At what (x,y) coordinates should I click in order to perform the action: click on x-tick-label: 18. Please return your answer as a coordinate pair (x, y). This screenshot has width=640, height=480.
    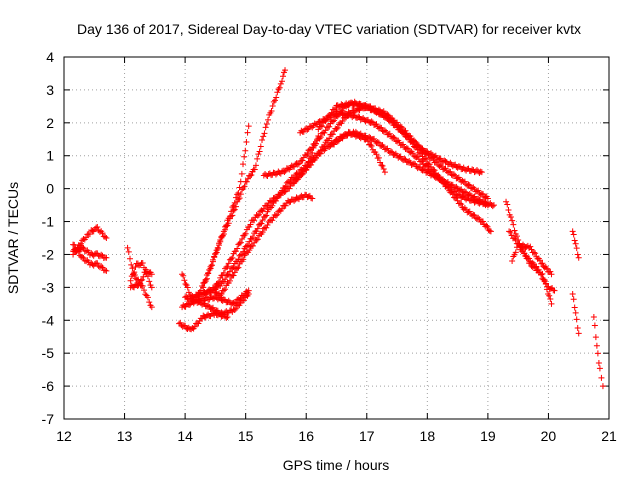
    Looking at the image, I should click on (428, 436).